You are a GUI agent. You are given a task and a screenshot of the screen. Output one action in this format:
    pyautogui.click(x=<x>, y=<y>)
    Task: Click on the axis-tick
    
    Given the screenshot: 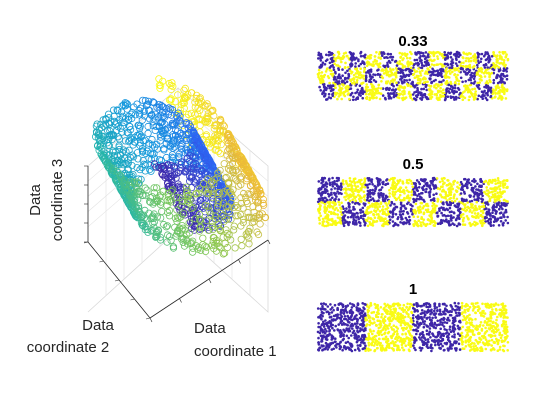 What is the action you would take?
    pyautogui.click(x=239, y=261)
    